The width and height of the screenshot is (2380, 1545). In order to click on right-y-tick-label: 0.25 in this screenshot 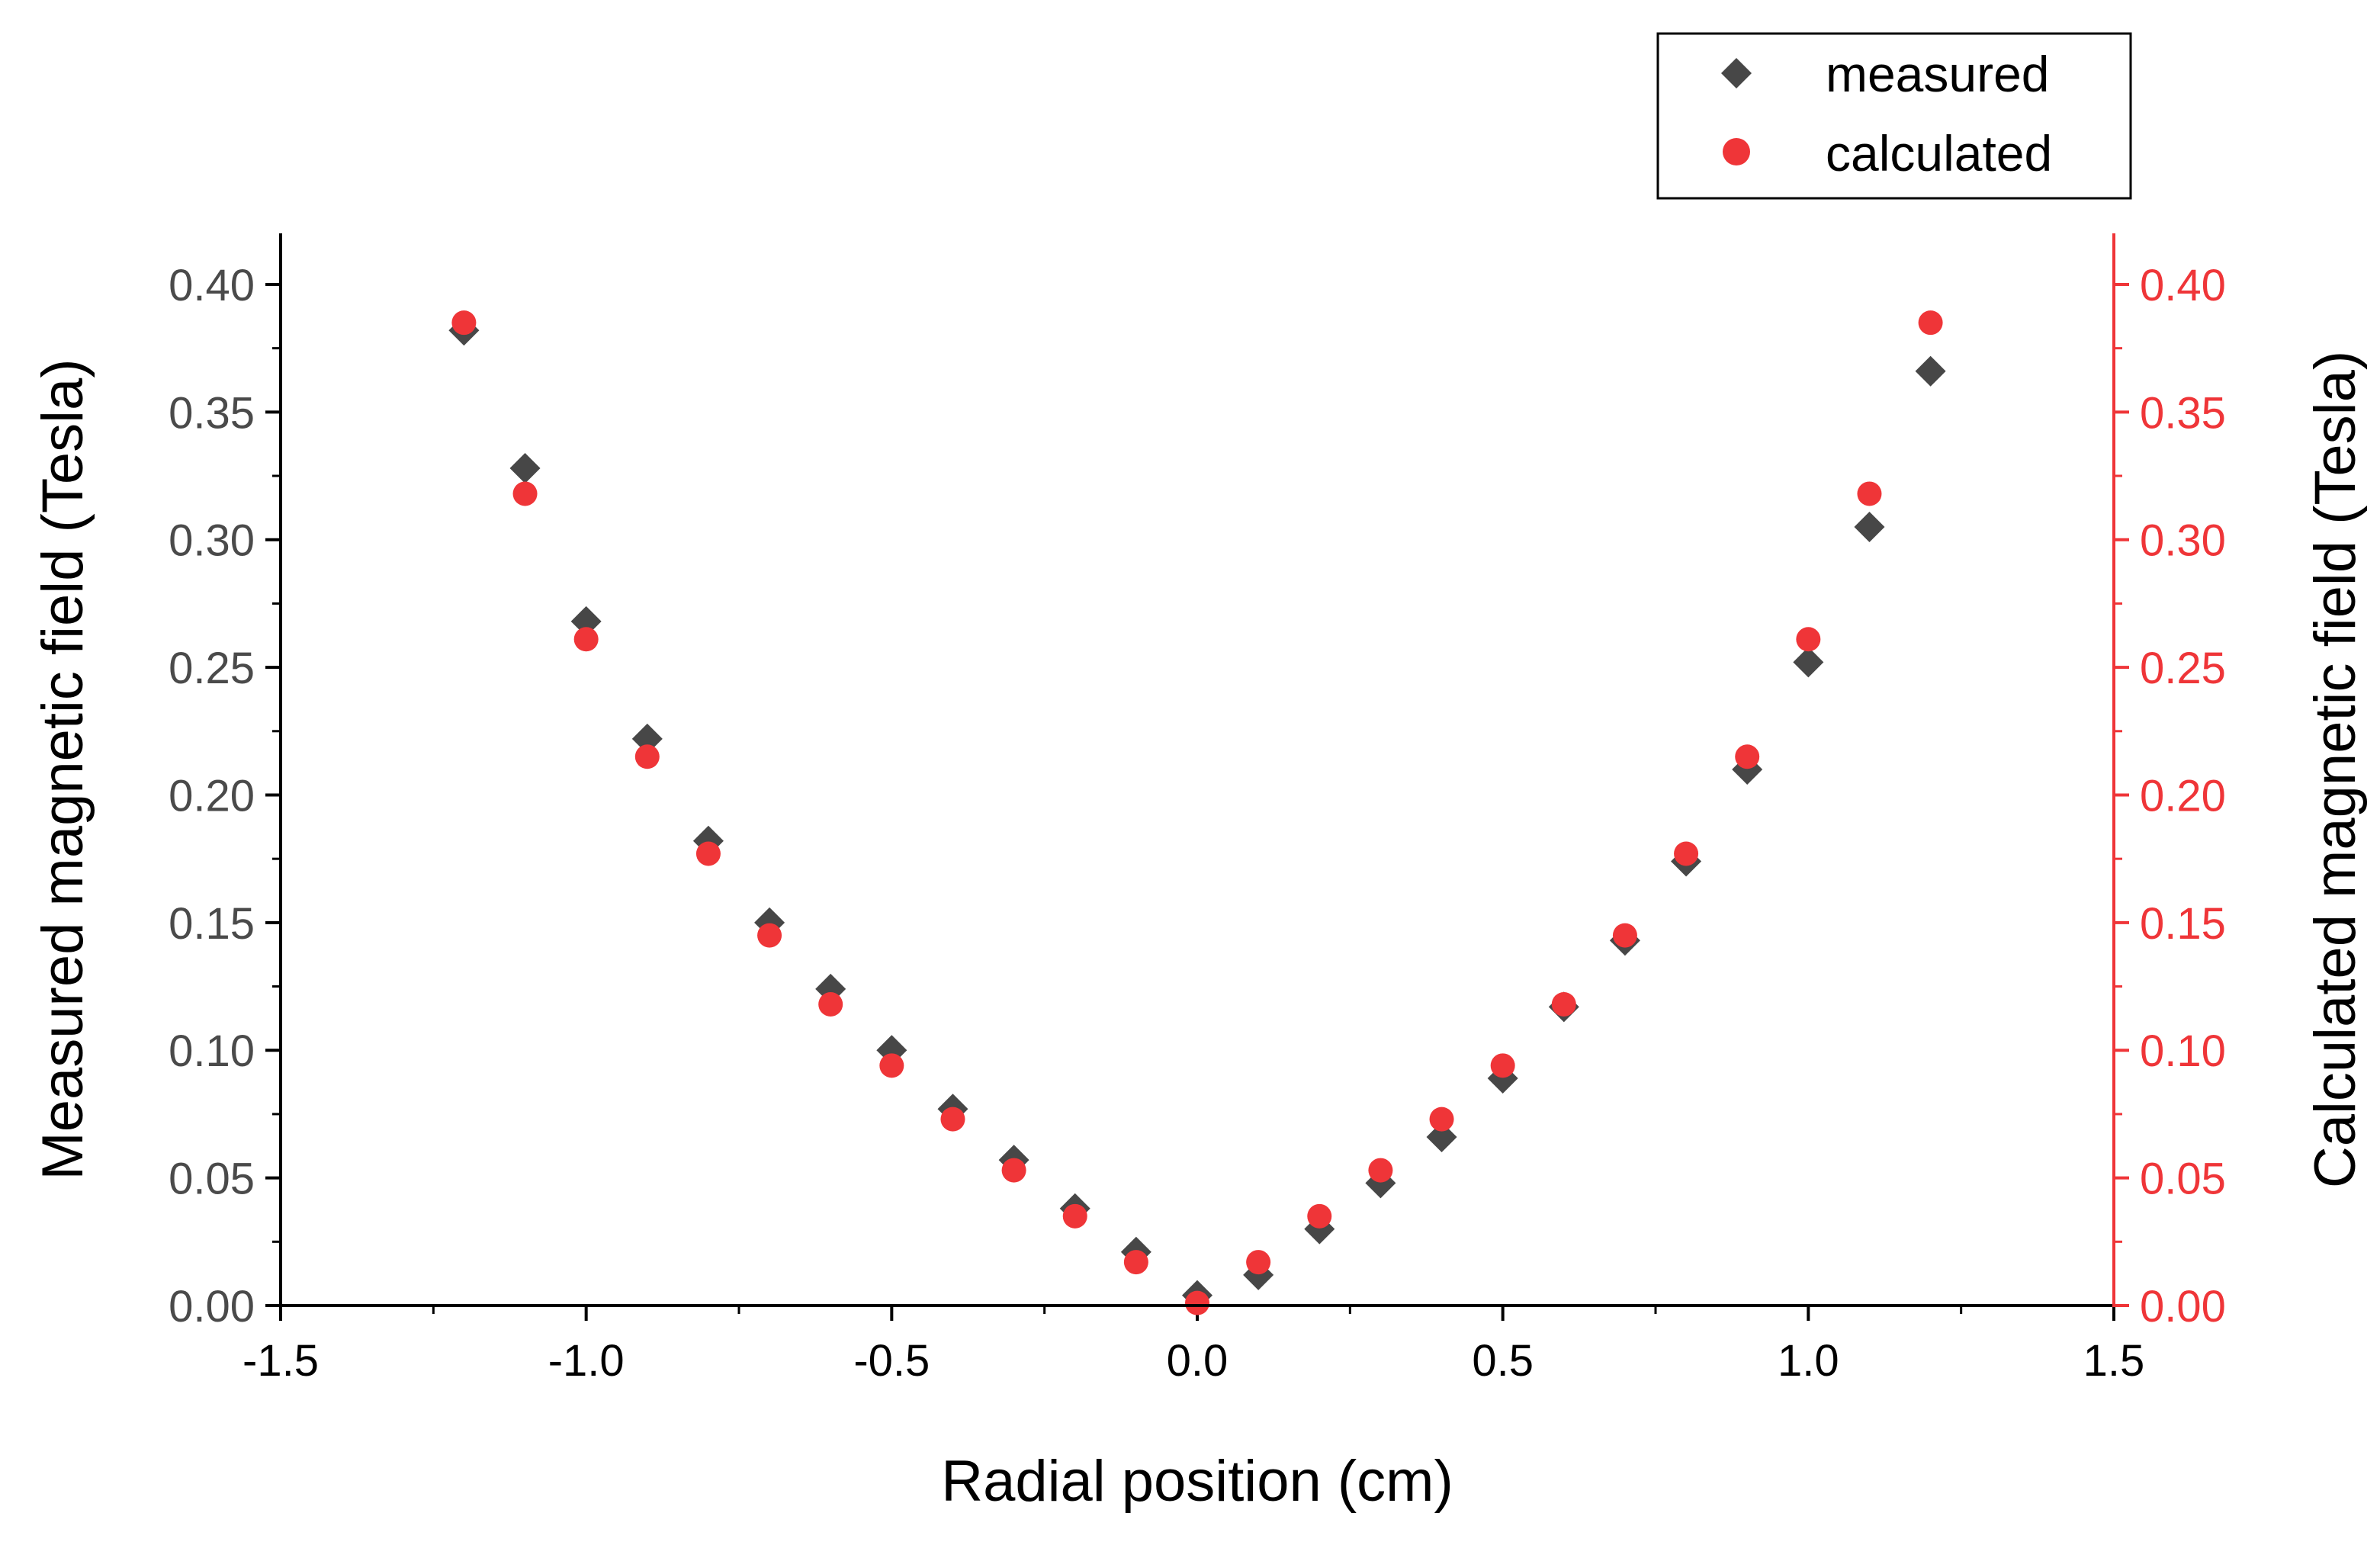, I will do `click(2183, 668)`.